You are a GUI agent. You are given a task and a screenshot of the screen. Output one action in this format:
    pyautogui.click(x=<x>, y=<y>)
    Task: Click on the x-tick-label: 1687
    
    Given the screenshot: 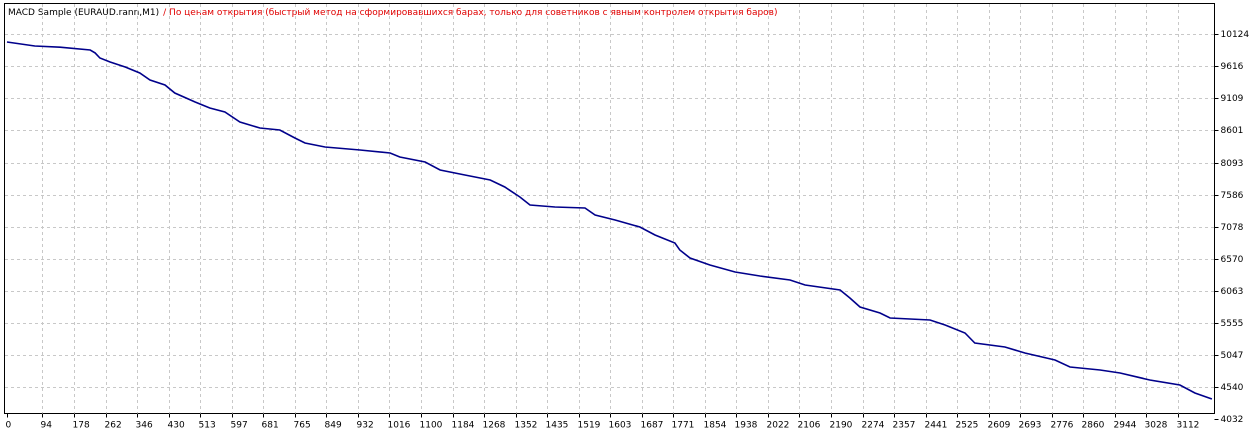 What is the action you would take?
    pyautogui.click(x=652, y=426)
    